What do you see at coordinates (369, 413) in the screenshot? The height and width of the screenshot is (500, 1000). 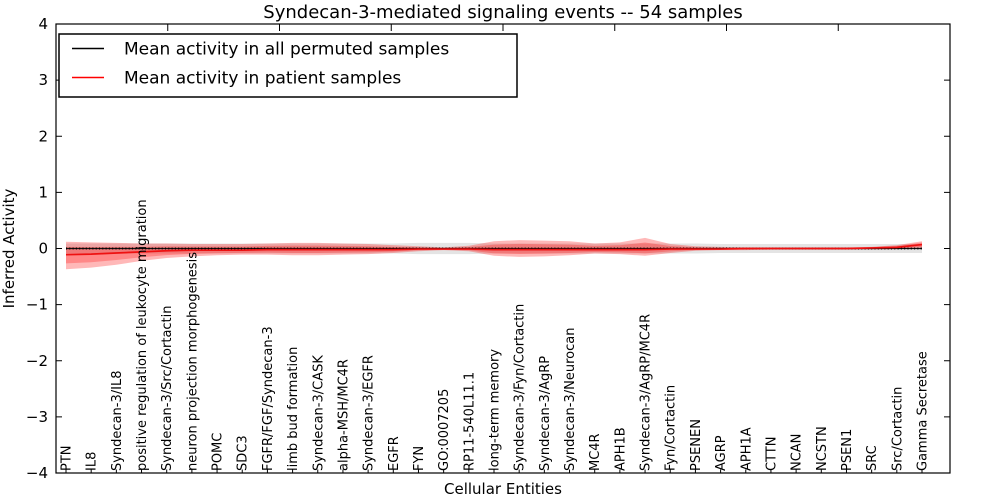 I see `x-tick-label: Syndecan-3/EGFR` at bounding box center [369, 413].